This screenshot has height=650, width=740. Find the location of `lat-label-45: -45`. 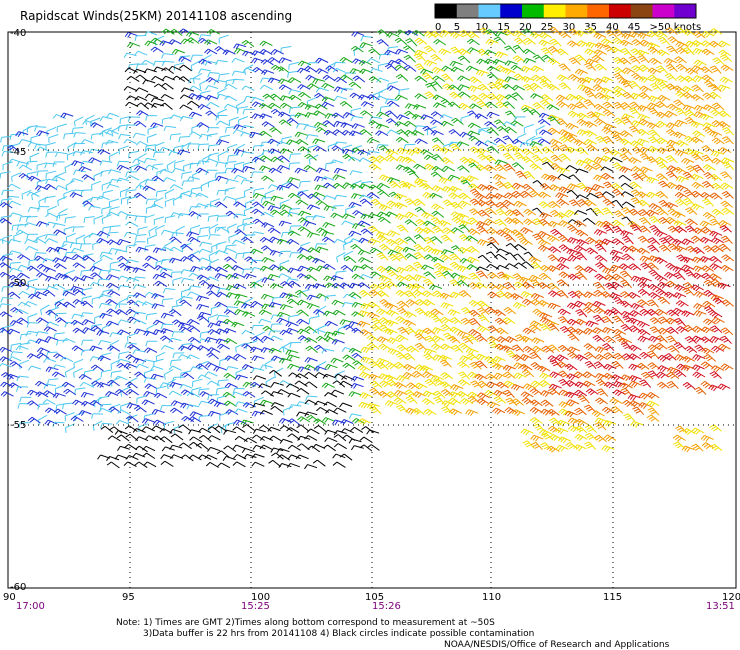

lat-label-45: -45 is located at coordinates (18, 152).